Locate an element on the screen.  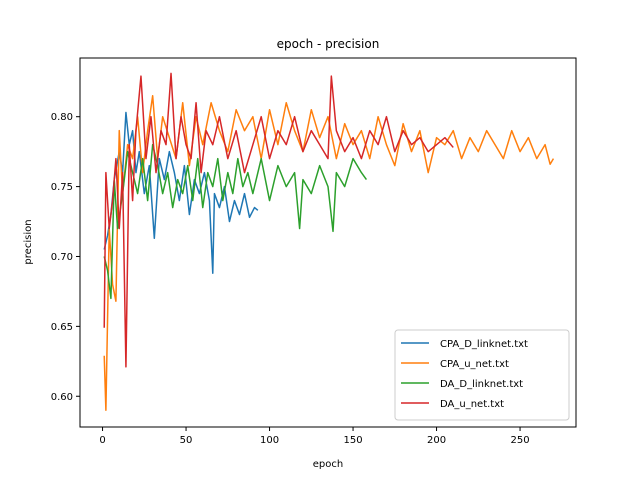
y-tick-label: 0.80 is located at coordinates (62, 117).